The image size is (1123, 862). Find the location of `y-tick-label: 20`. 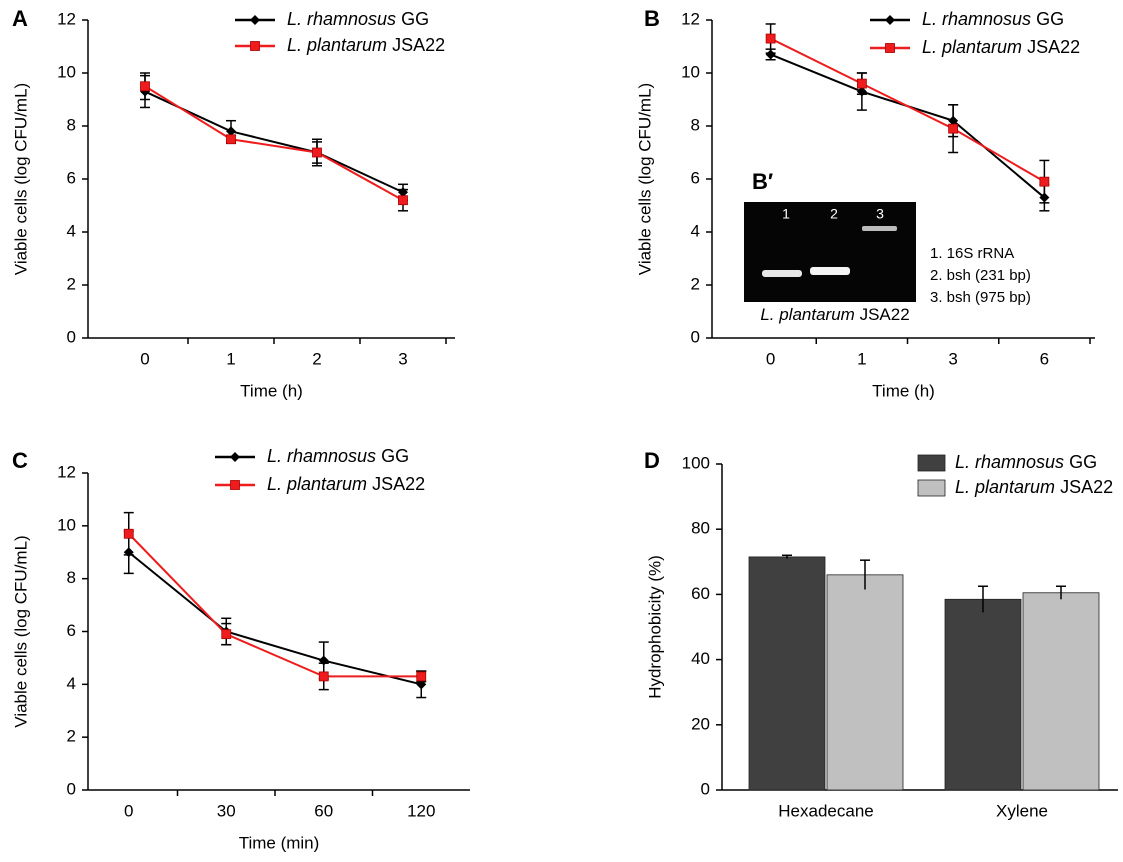

y-tick-label: 20 is located at coordinates (700, 723).